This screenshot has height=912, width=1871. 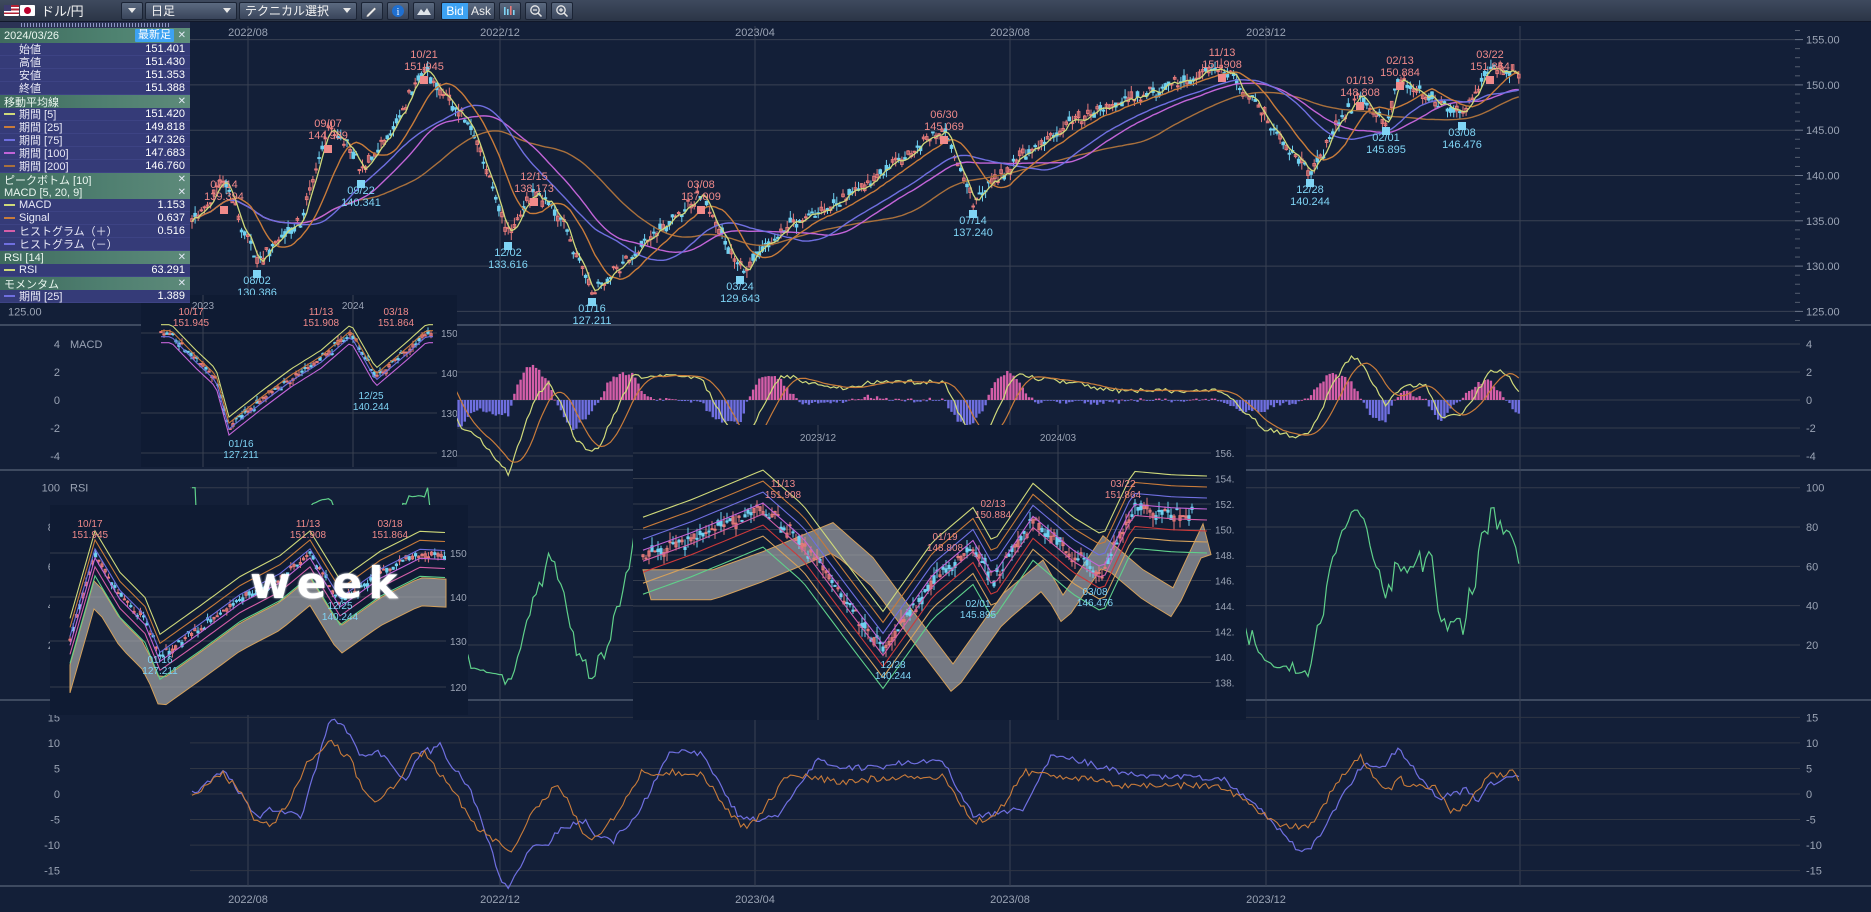 What do you see at coordinates (1310, 190) in the screenshot?
I see `annotation-date: 12/28` at bounding box center [1310, 190].